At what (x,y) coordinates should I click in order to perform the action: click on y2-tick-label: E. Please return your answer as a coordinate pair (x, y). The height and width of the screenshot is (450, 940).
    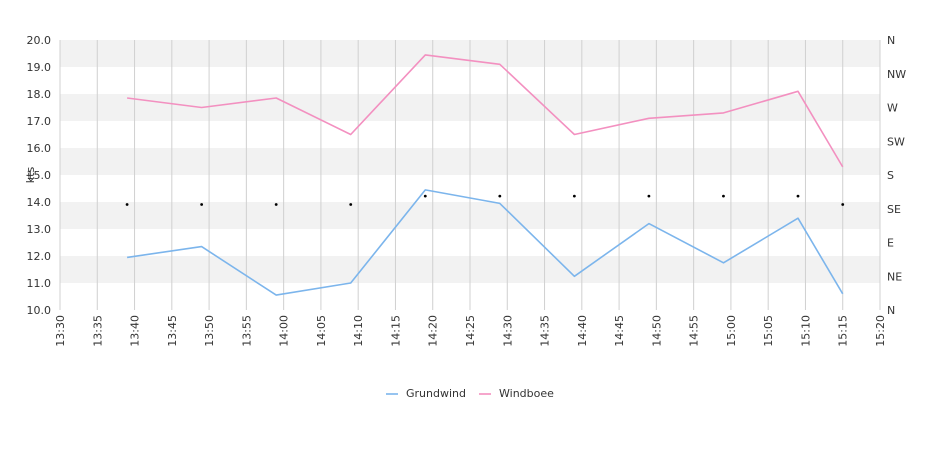
    Looking at the image, I should click on (890, 243).